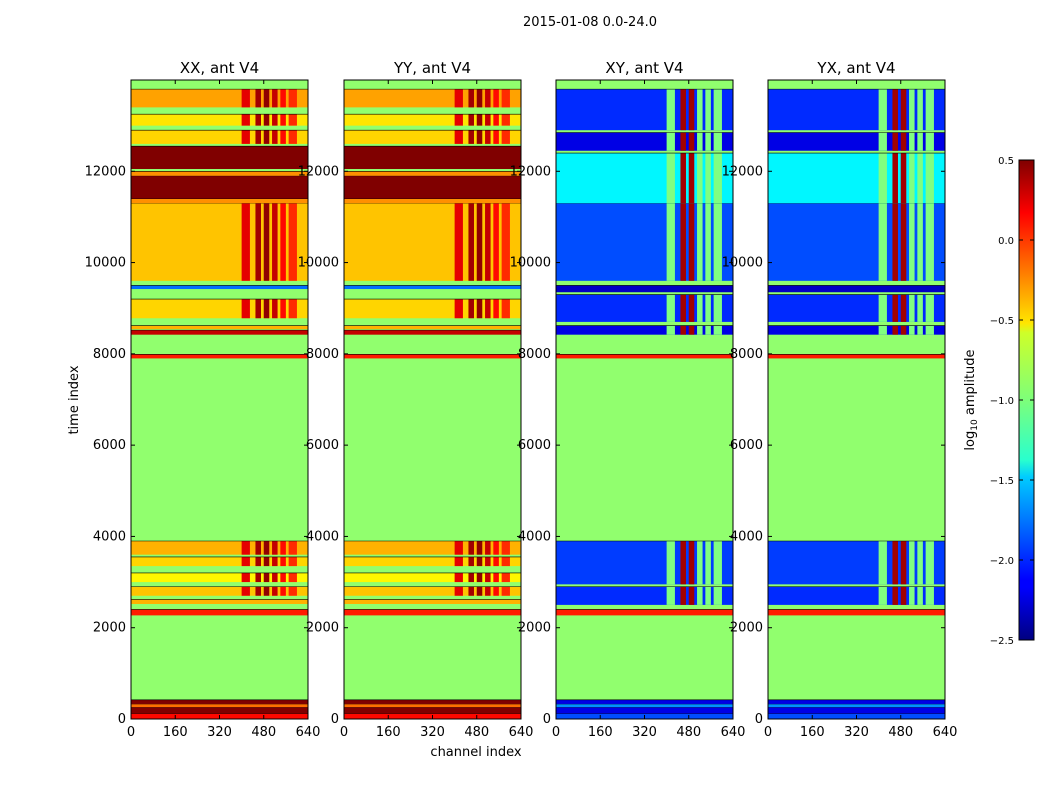 Image resolution: width=1050 pixels, height=800 pixels. What do you see at coordinates (1002, 561) in the screenshot?
I see `colorbar-tick-label: −2.0` at bounding box center [1002, 561].